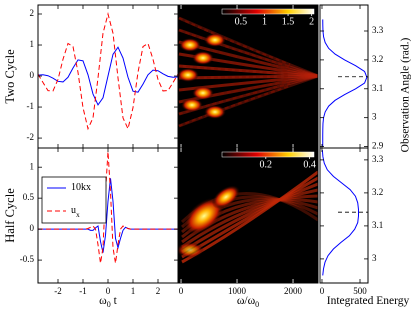 This screenshot has width=416, height=319. What do you see at coordinates (360, 291) in the screenshot?
I see `x-tick-label: 500` at bounding box center [360, 291].